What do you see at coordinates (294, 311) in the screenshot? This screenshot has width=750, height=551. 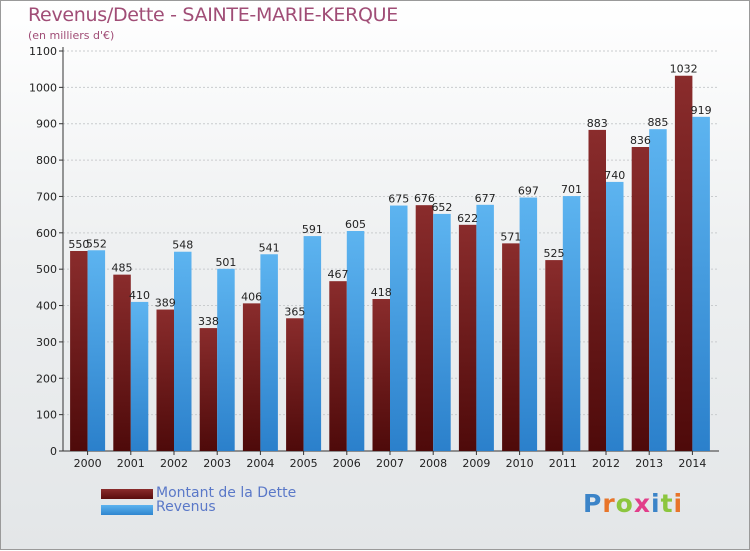 I see `data-label-debt: 365` at bounding box center [294, 311].